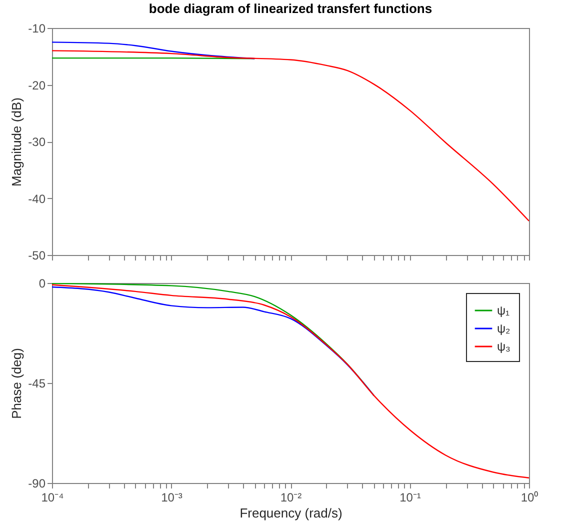 The height and width of the screenshot is (524, 564). Describe the element at coordinates (37, 483) in the screenshot. I see `y-tick-label: -90` at that location.